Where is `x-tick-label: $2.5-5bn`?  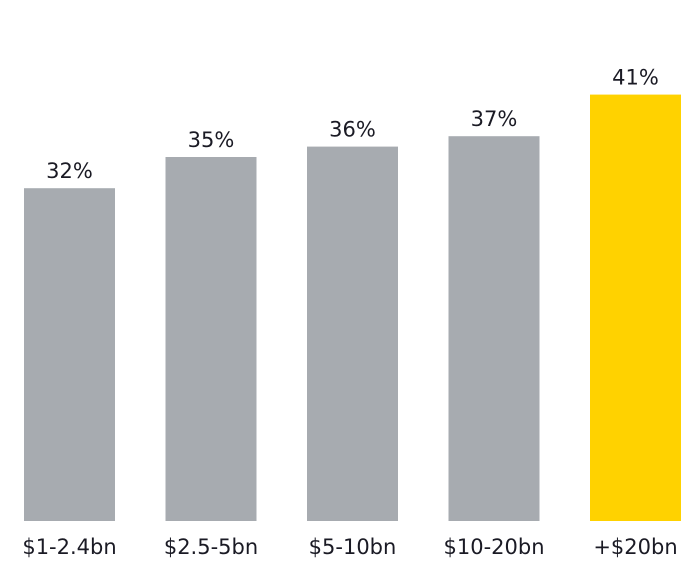
x-tick-label: $2.5-5bn is located at coordinates (211, 547).